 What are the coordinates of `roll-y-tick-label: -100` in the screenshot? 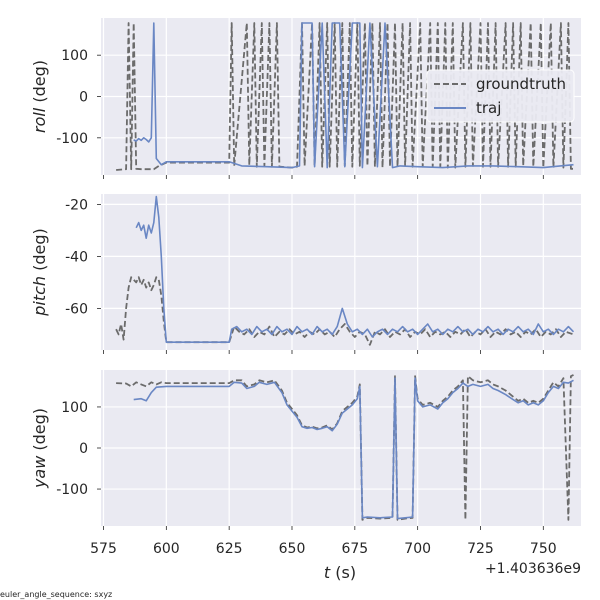 It's located at (72, 139).